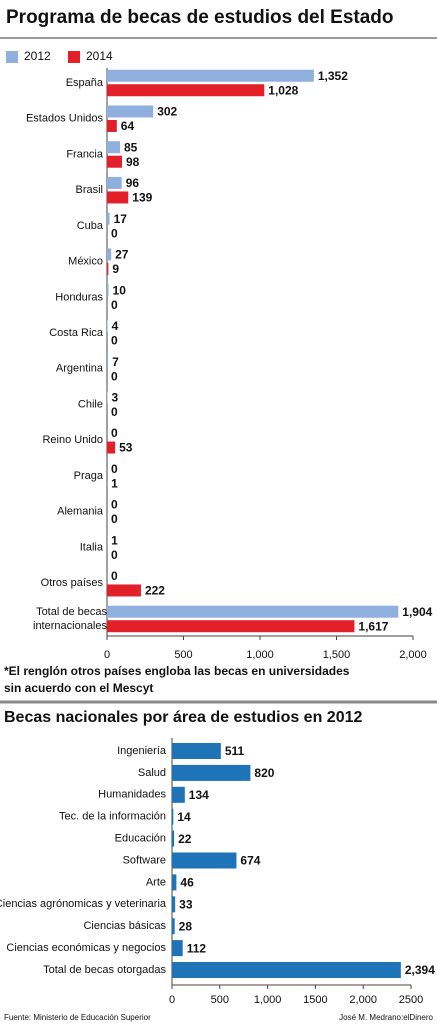 The width and height of the screenshot is (437, 1024). I want to click on x-tick-label: 2,000, so click(363, 1000).